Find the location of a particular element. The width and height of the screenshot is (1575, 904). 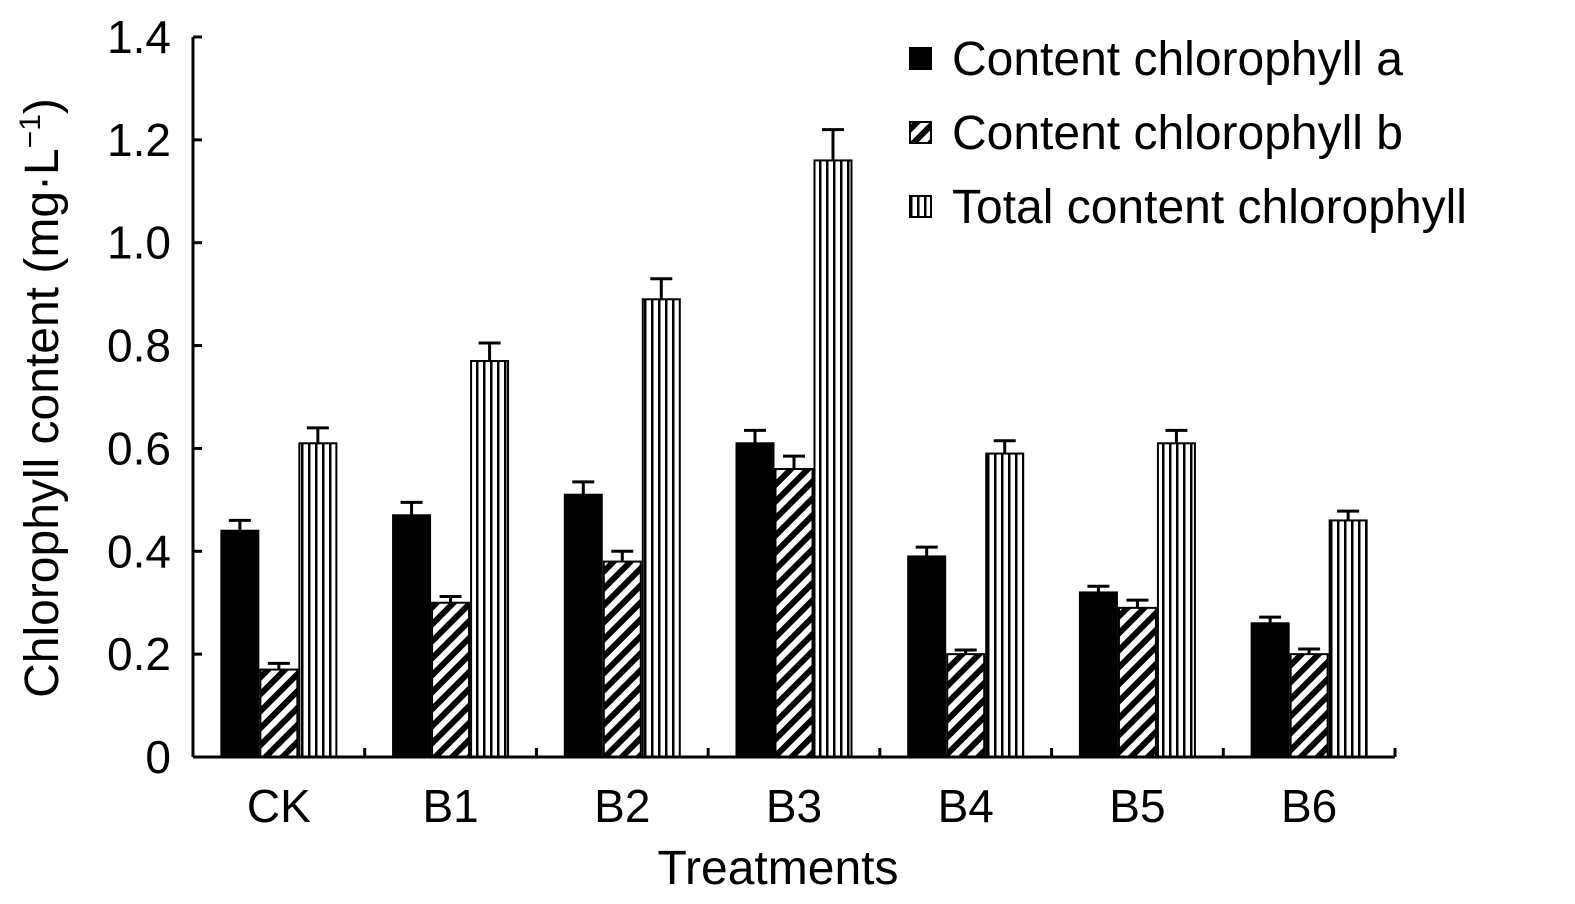

y-tick-label: 0.4 is located at coordinates (139, 551).